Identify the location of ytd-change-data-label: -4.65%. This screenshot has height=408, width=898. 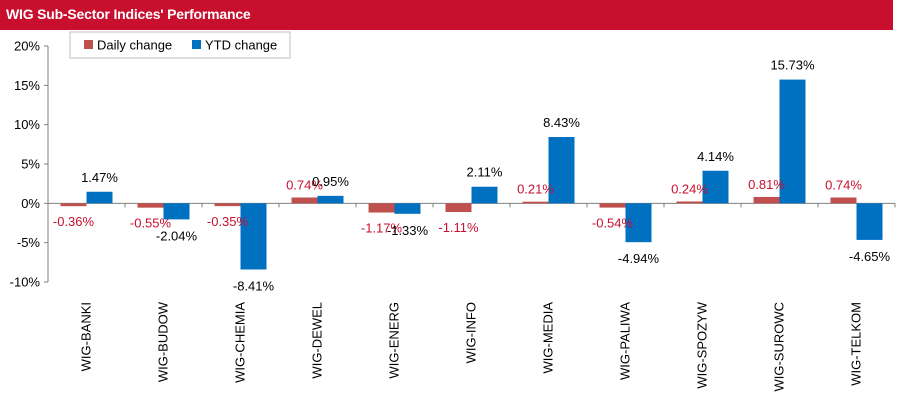
(870, 256).